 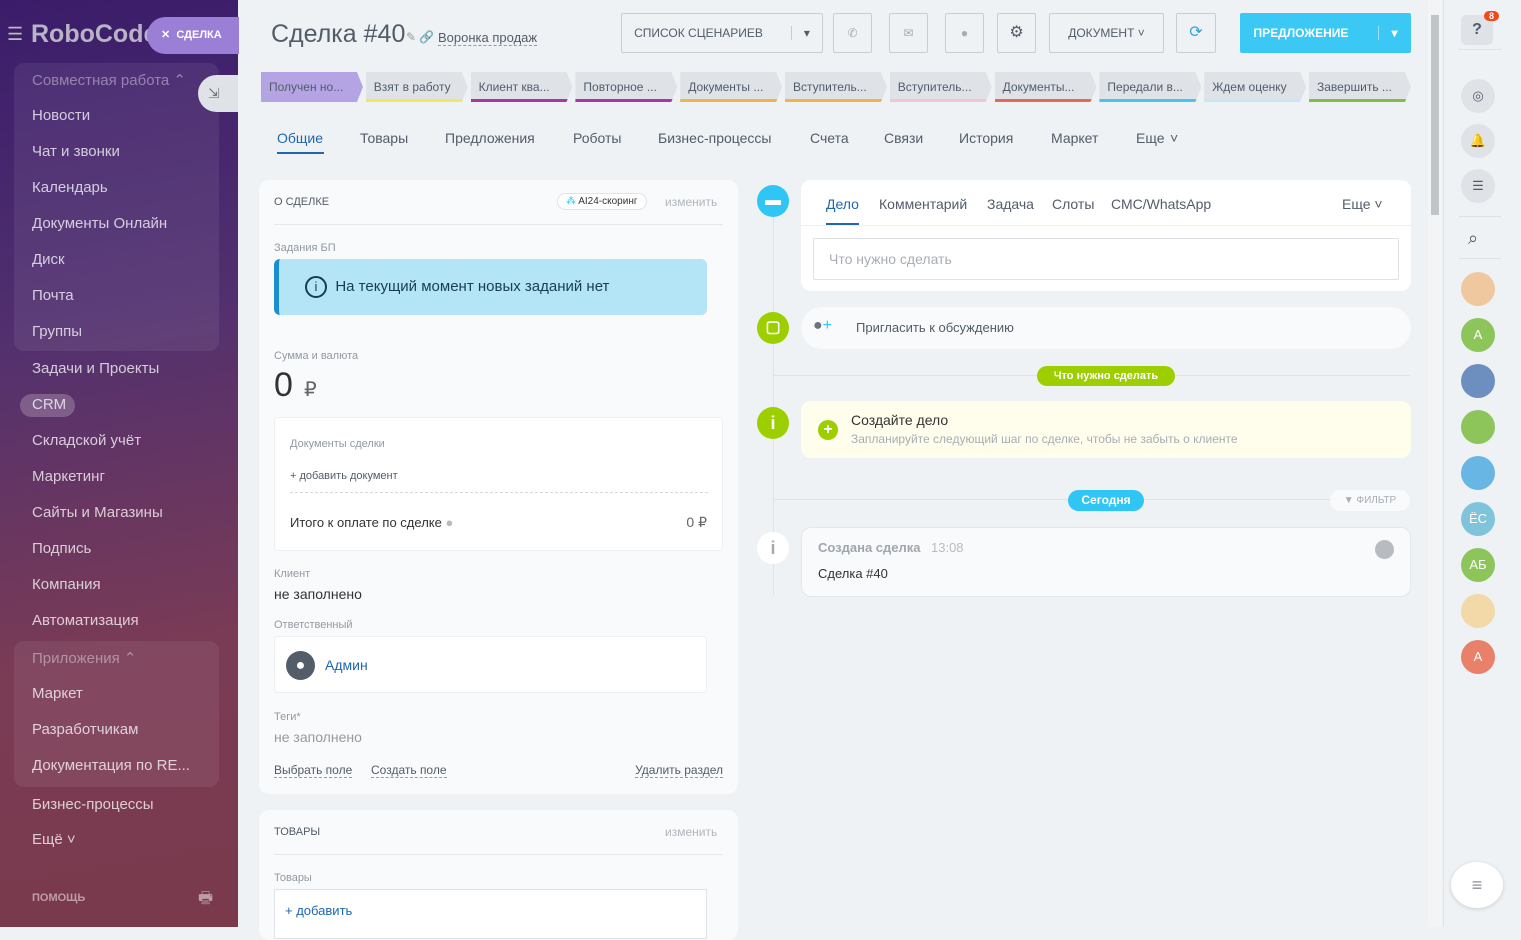 I want to click on tags-value: не заполнено, so click(x=318, y=737).